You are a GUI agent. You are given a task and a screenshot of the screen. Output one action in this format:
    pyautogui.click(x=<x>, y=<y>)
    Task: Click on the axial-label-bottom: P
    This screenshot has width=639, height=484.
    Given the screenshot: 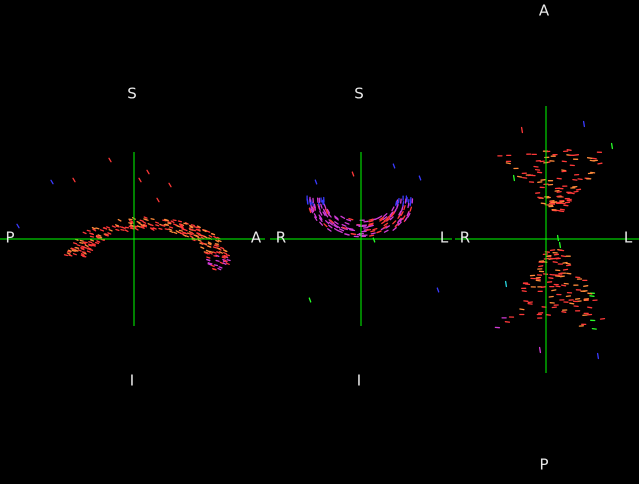 What is the action you would take?
    pyautogui.click(x=543, y=465)
    